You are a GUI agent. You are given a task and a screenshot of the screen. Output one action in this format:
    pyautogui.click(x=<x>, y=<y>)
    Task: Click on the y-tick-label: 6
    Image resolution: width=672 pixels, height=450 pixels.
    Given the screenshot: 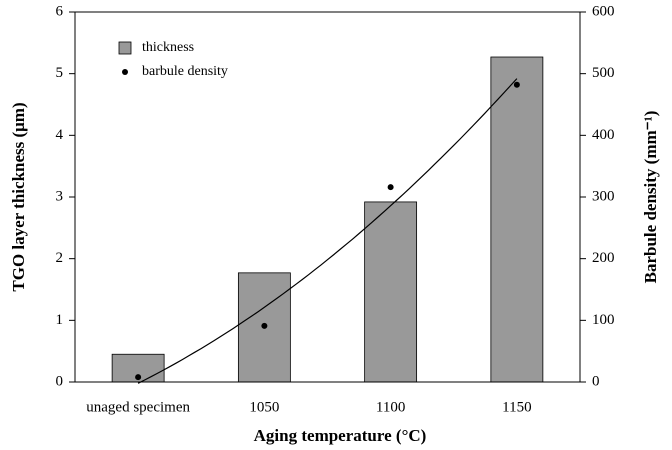 What is the action you would take?
    pyautogui.click(x=60, y=11)
    